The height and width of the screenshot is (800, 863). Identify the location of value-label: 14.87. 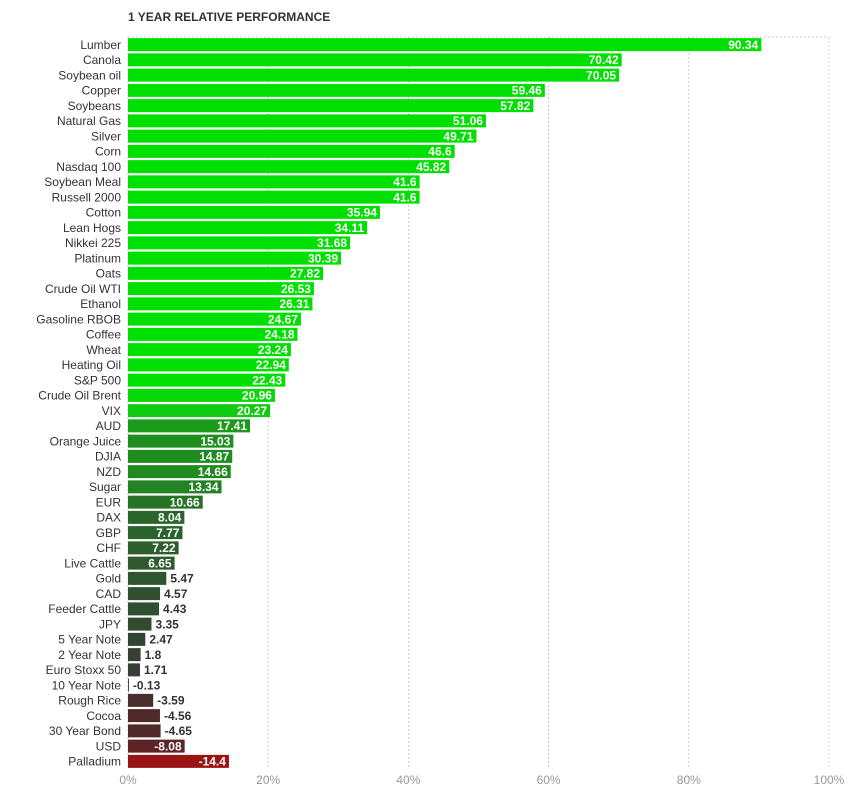
(214, 457).